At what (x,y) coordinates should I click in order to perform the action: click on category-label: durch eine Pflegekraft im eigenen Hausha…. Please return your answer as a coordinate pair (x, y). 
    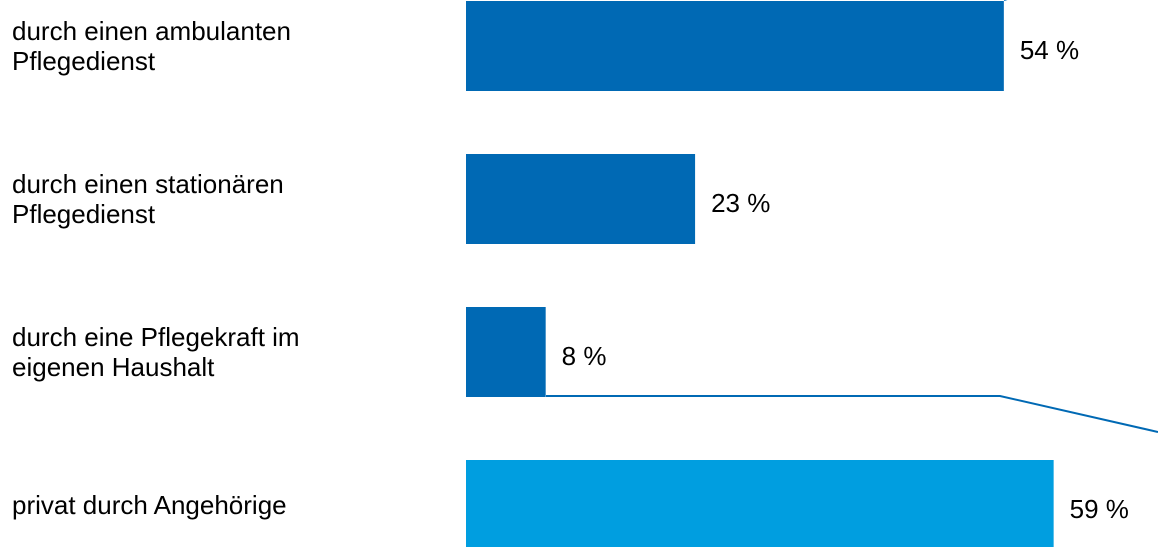
    Looking at the image, I should click on (156, 352).